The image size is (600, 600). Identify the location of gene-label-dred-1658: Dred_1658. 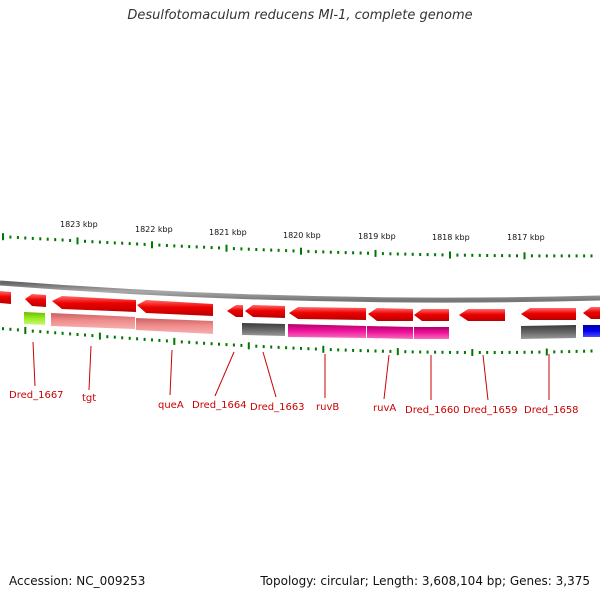
(551, 410).